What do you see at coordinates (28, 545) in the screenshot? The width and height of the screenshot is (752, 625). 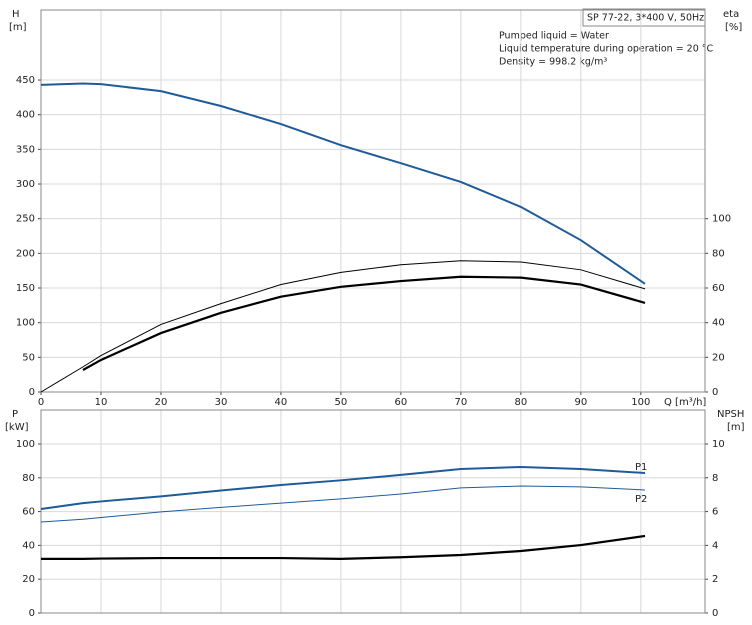 I see `y-tick-label: 40` at bounding box center [28, 545].